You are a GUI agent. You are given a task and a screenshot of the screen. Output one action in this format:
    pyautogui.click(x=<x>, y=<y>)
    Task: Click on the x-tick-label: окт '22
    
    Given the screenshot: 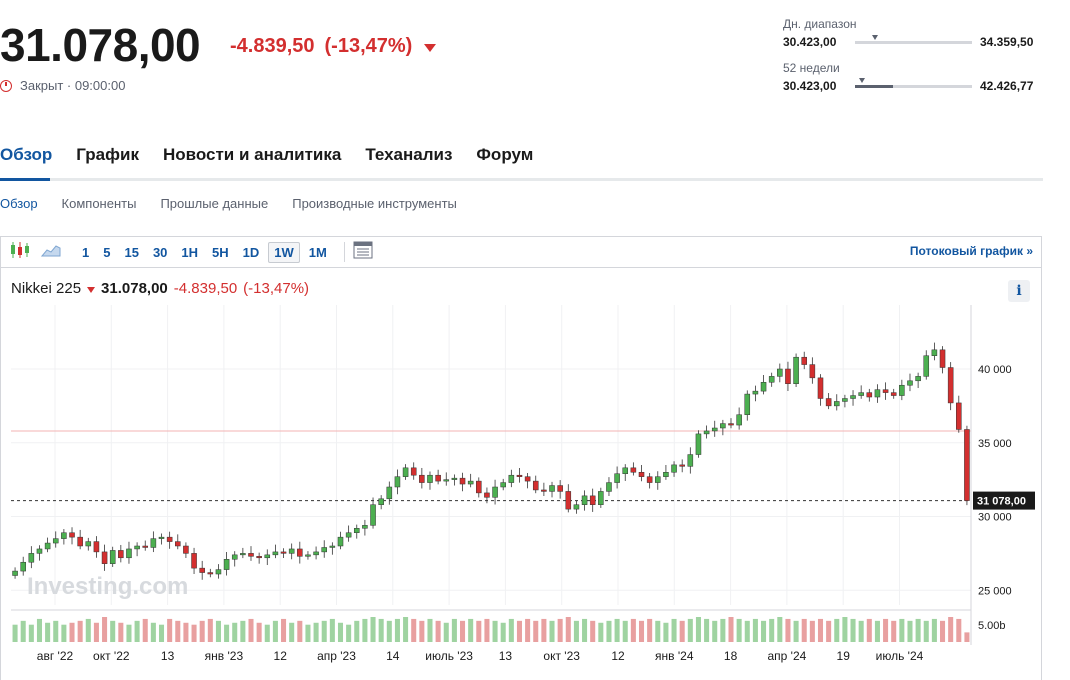 What is the action you would take?
    pyautogui.click(x=111, y=656)
    